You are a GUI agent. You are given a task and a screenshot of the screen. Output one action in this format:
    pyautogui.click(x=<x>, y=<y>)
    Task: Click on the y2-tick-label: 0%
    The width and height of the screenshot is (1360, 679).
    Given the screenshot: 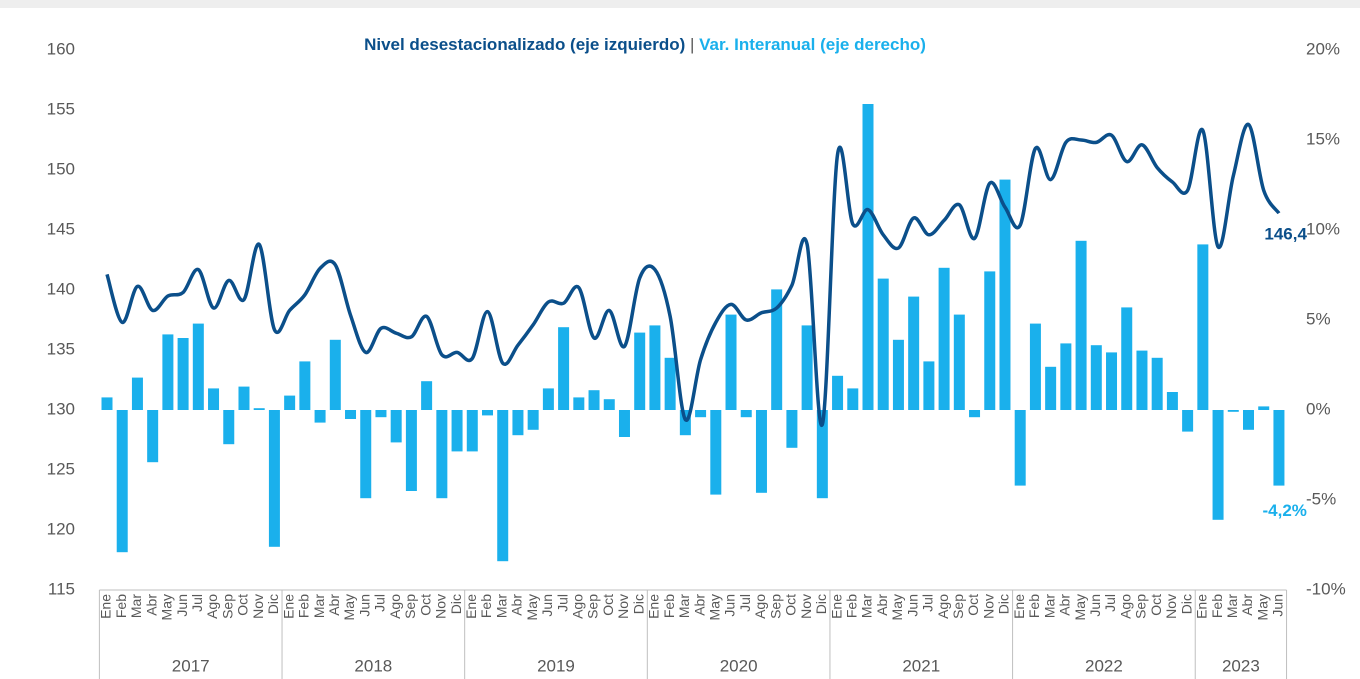 What is the action you would take?
    pyautogui.click(x=1318, y=408)
    